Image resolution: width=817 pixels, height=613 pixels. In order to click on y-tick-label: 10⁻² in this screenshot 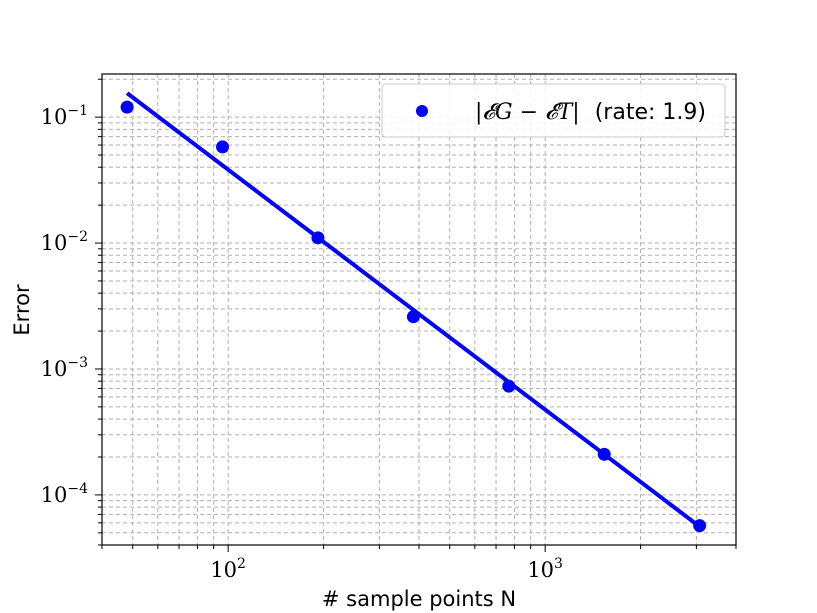, I will do `click(64, 242)`.